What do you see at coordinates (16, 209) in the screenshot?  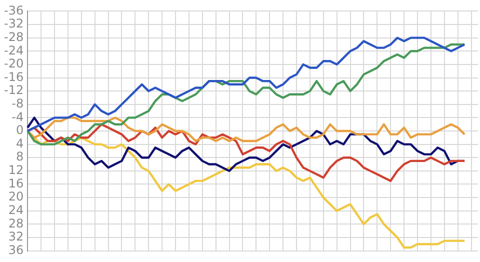 I see `y-tick-label: 24` at bounding box center [16, 209].